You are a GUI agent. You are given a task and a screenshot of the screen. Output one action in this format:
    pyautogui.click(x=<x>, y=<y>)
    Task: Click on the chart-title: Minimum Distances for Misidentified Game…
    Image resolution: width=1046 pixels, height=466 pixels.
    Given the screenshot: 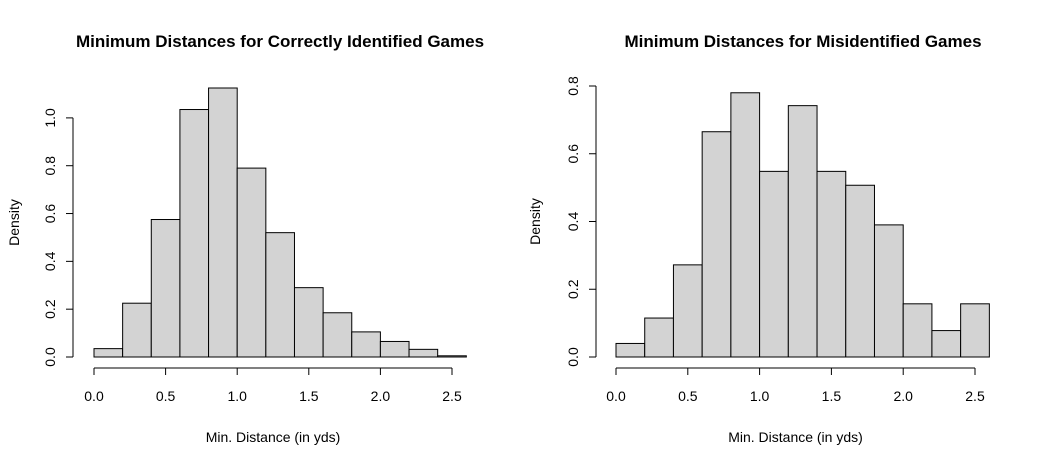 What is the action you would take?
    pyautogui.click(x=802, y=41)
    